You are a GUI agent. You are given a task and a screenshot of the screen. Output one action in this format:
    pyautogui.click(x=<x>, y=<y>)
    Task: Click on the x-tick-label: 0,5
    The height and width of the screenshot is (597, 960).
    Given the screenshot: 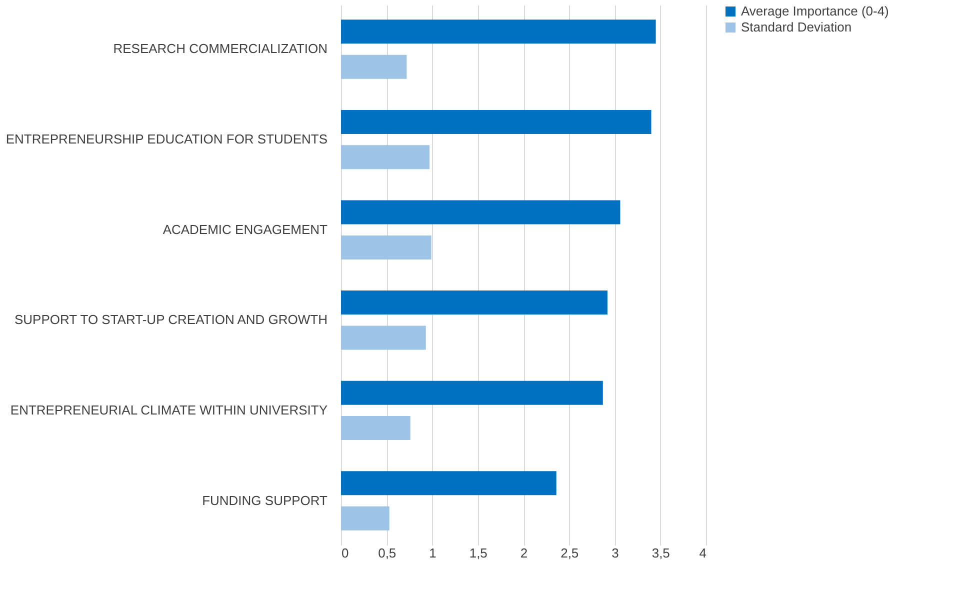 What is the action you would take?
    pyautogui.click(x=387, y=553)
    